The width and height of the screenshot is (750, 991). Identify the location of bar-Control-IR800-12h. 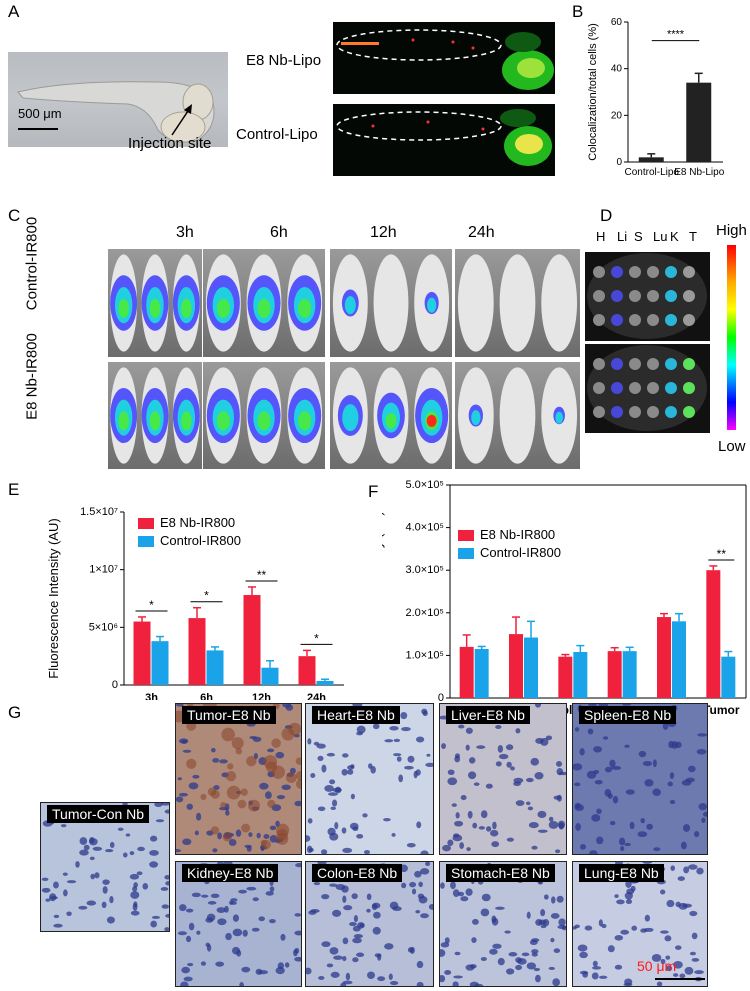
(270, 676).